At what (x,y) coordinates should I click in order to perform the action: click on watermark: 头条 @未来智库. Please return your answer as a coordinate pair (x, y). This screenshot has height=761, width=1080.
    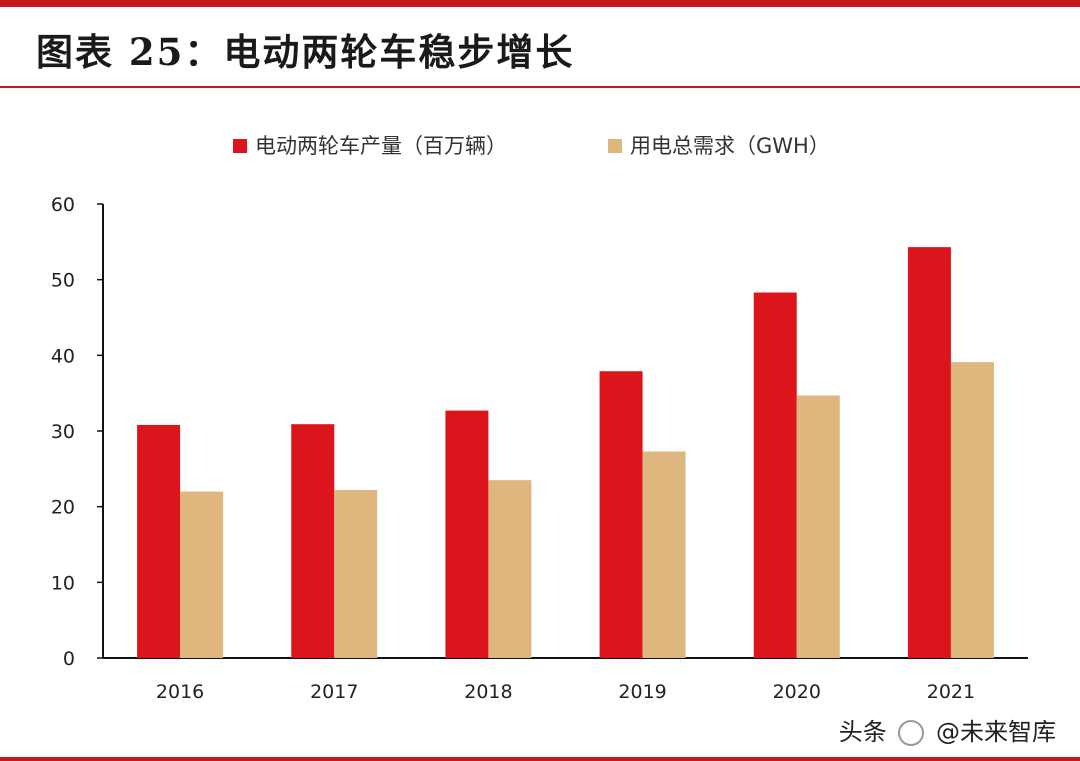
    Looking at the image, I should click on (947, 729).